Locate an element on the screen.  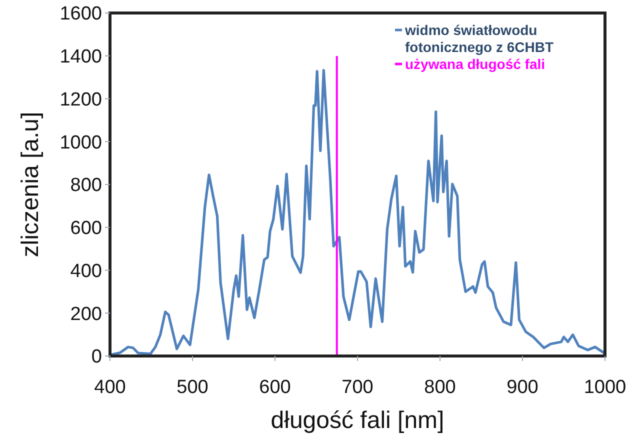
y-tick-label: 0 is located at coordinates (96, 357).